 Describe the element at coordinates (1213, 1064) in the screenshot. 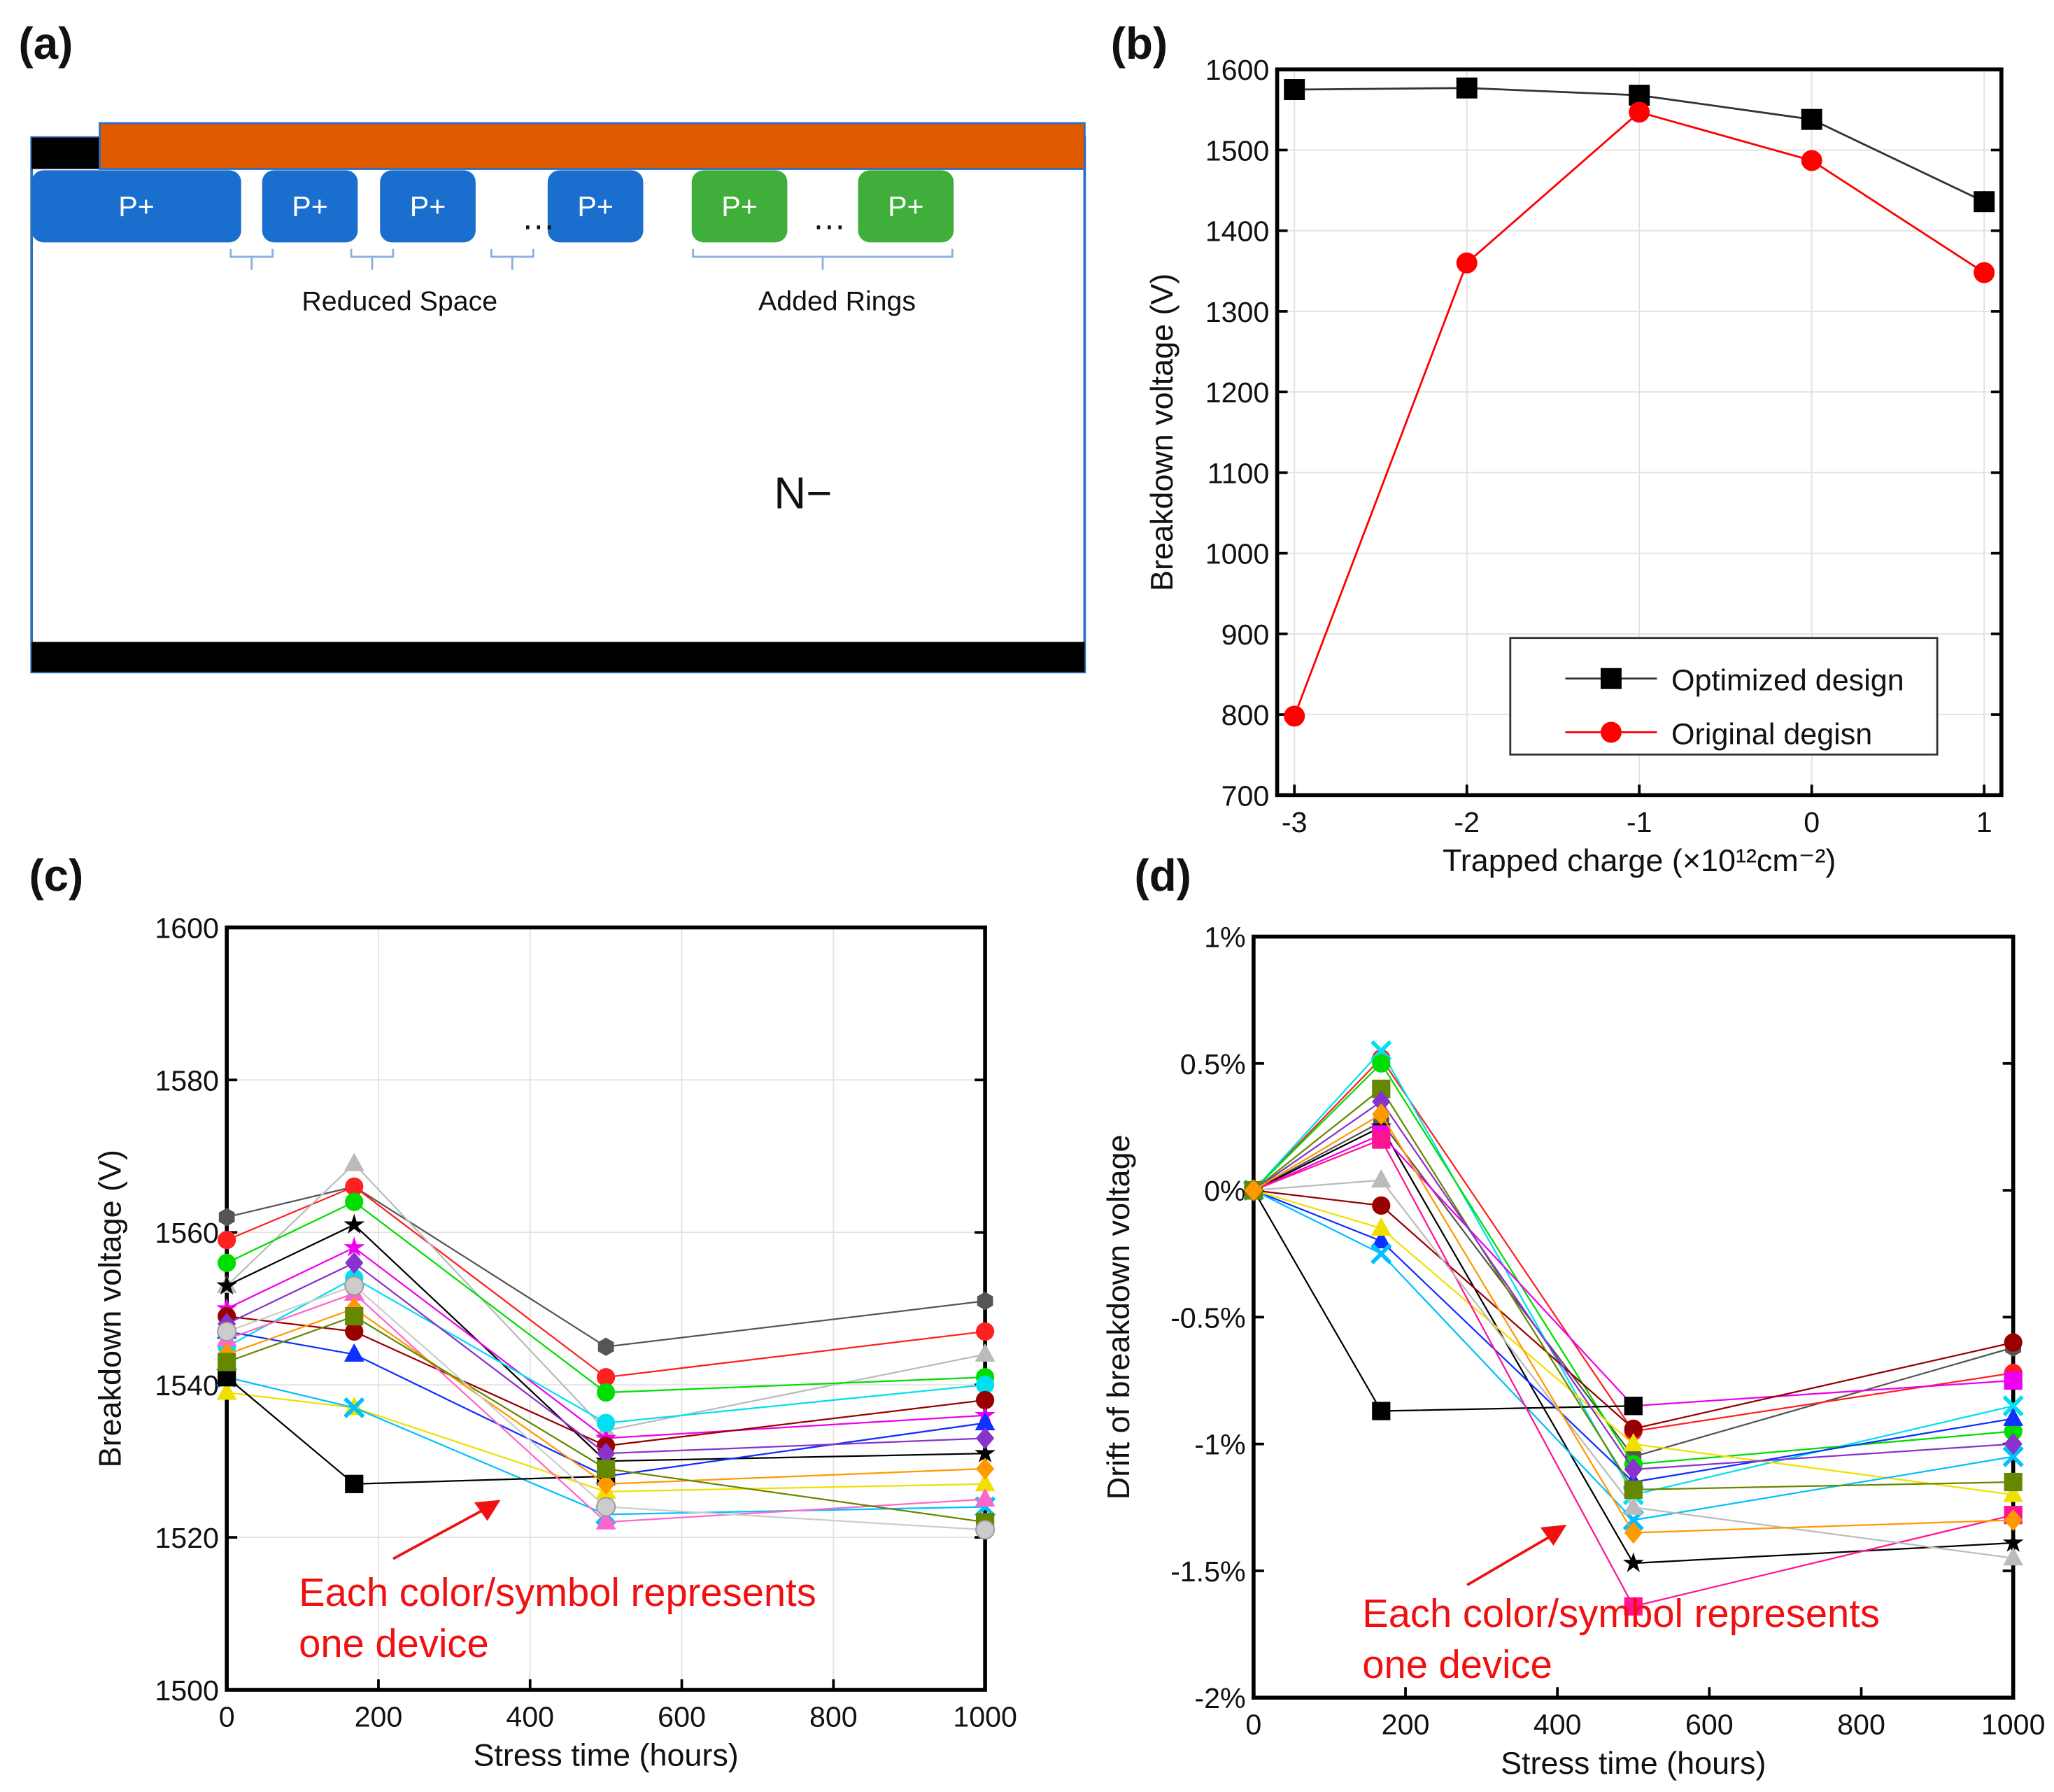

I see `y-tick-label: 0.5%` at that location.